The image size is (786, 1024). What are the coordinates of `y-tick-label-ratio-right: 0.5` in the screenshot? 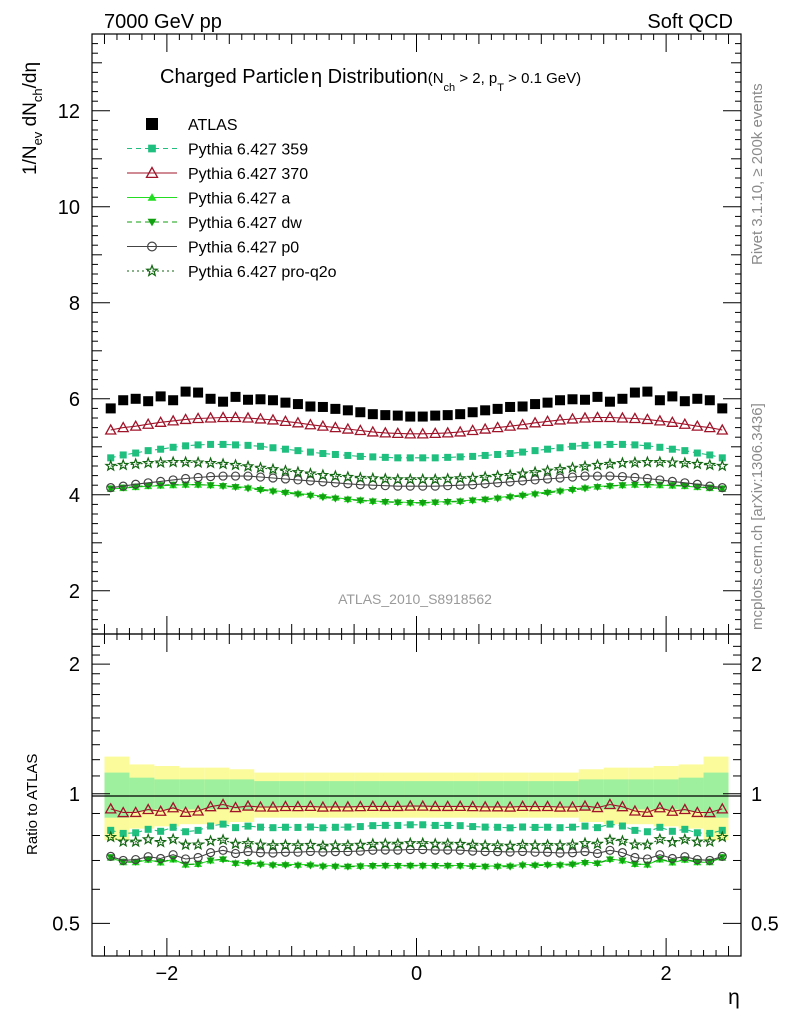 It's located at (765, 924).